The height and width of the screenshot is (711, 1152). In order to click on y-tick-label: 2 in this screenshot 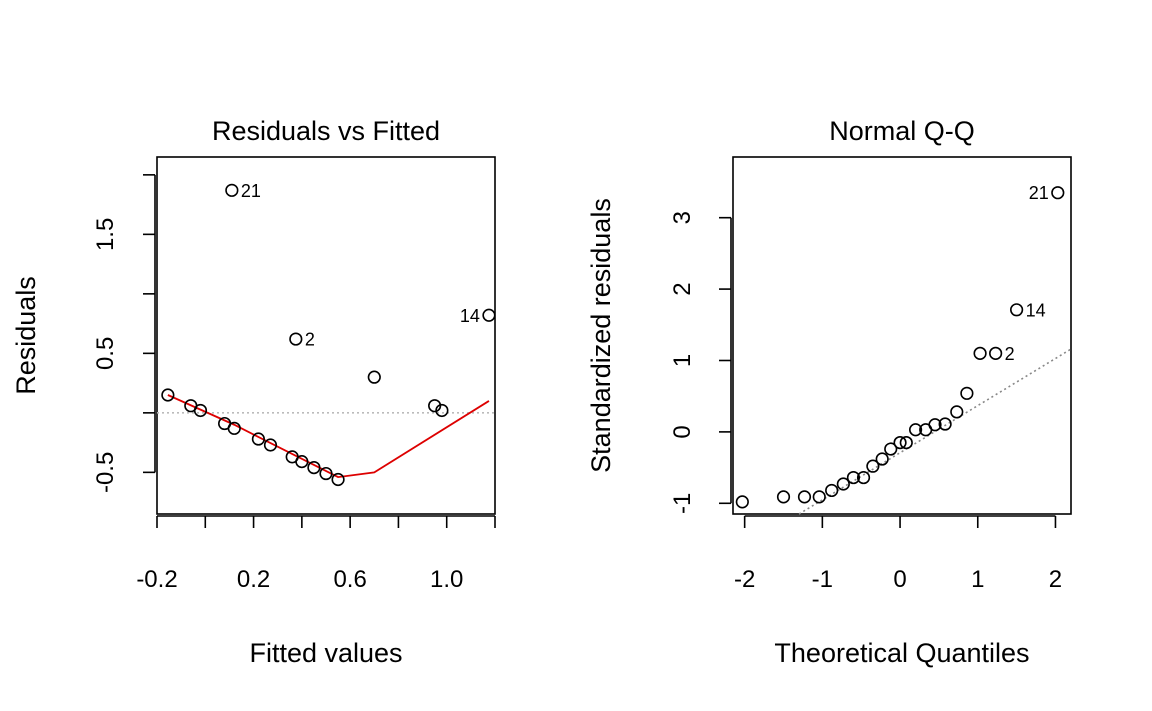, I will do `click(682, 288)`.